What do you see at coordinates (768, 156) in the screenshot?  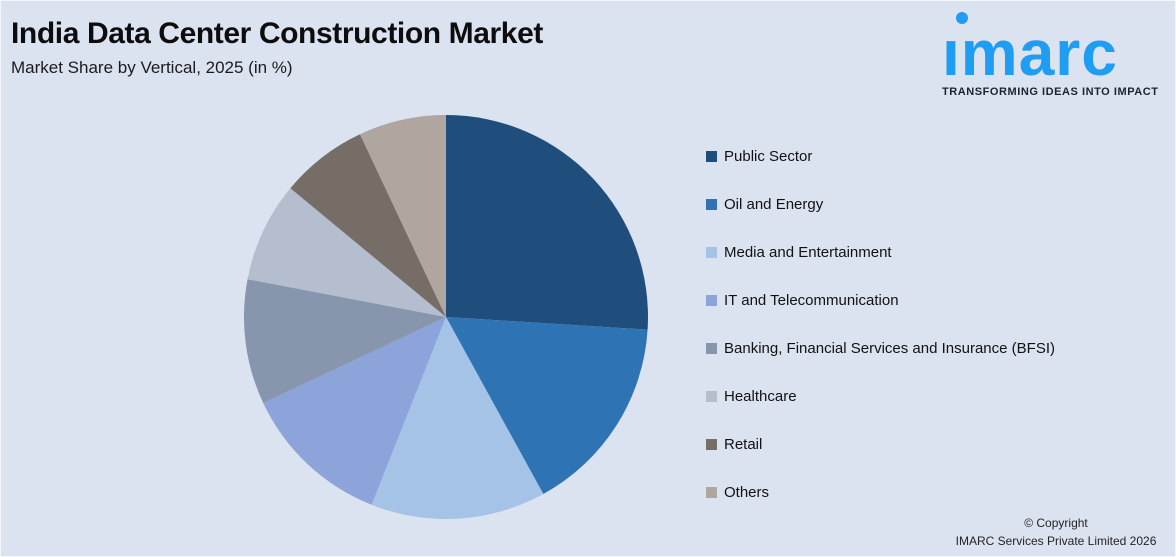 I see `legend-label: Public Sector` at bounding box center [768, 156].